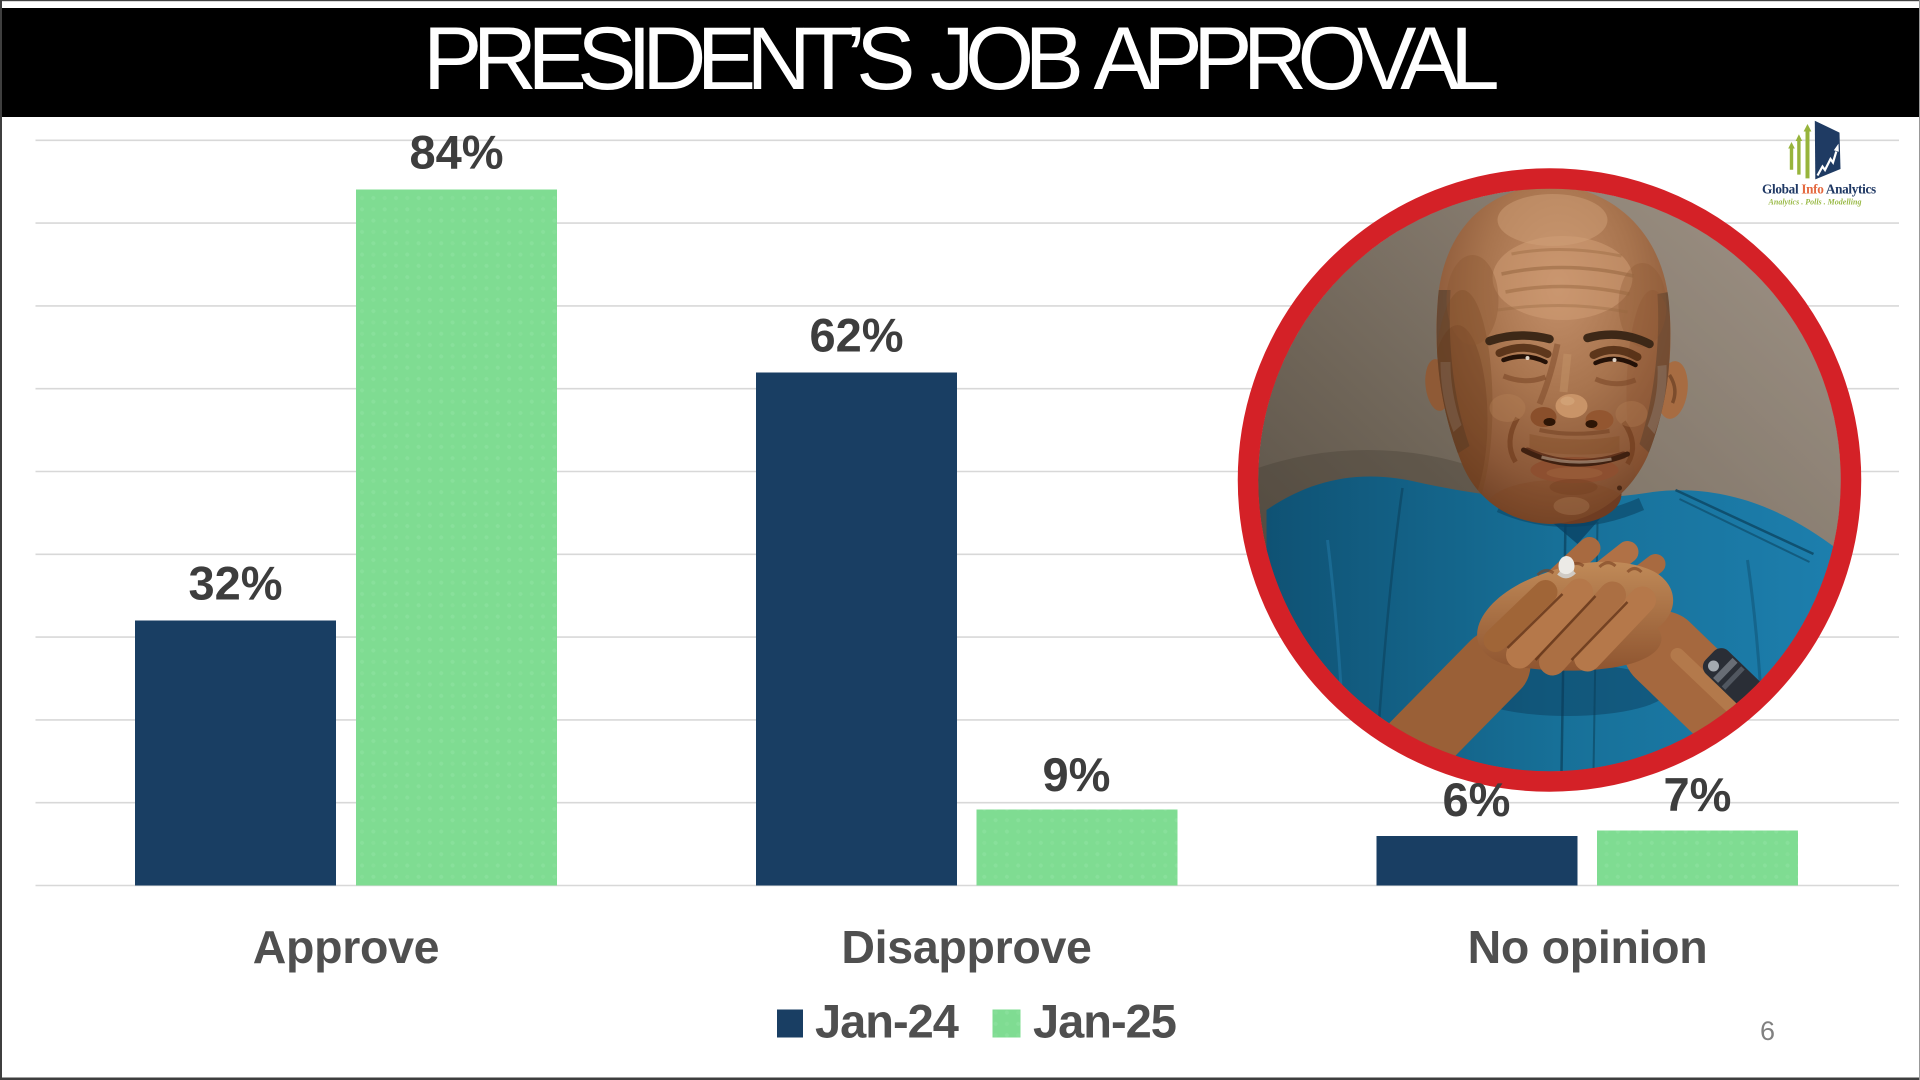  Describe the element at coordinates (346, 947) in the screenshot. I see `svg-text: Approve` at that location.